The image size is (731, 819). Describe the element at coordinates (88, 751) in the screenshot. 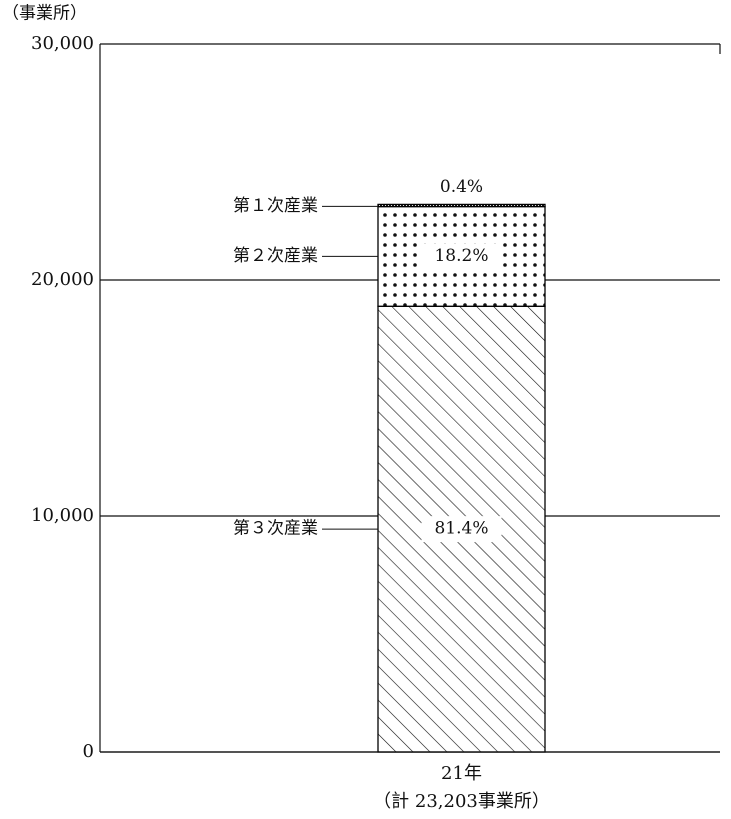

I see `y-tick-label: 0` at that location.